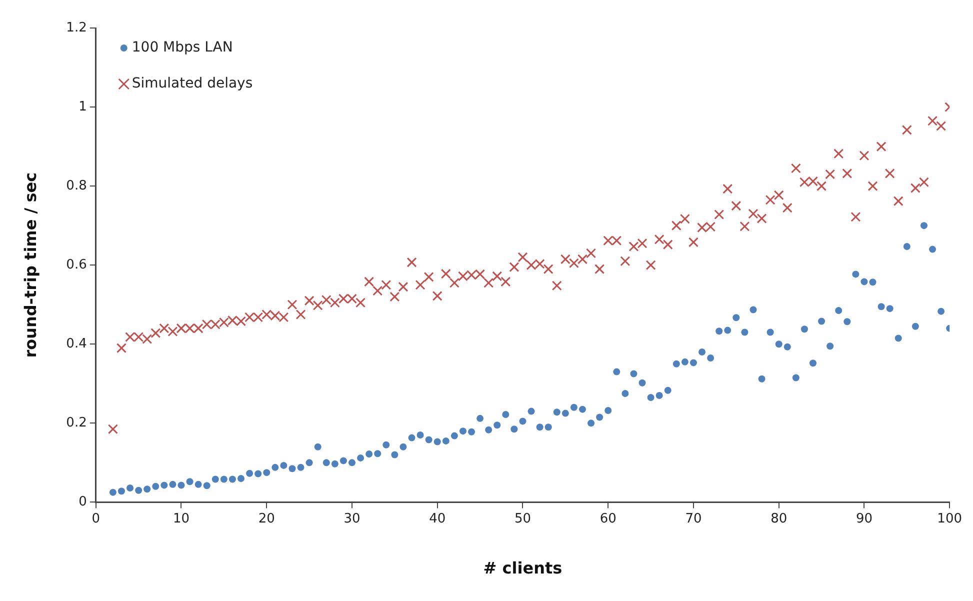 The width and height of the screenshot is (973, 601). What do you see at coordinates (693, 518) in the screenshot?
I see `x-tick-label: 70` at bounding box center [693, 518].